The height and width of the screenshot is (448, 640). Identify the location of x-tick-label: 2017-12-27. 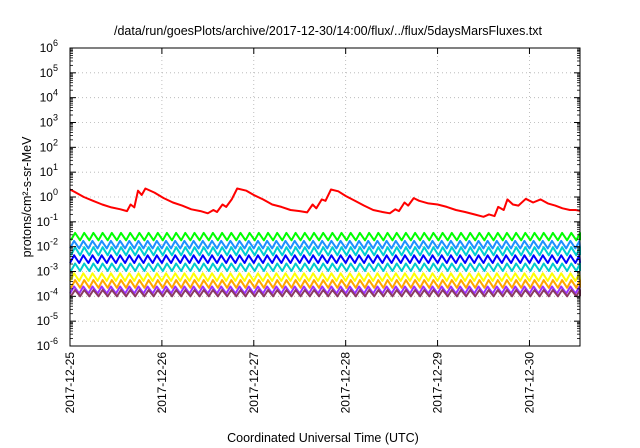
(254, 383).